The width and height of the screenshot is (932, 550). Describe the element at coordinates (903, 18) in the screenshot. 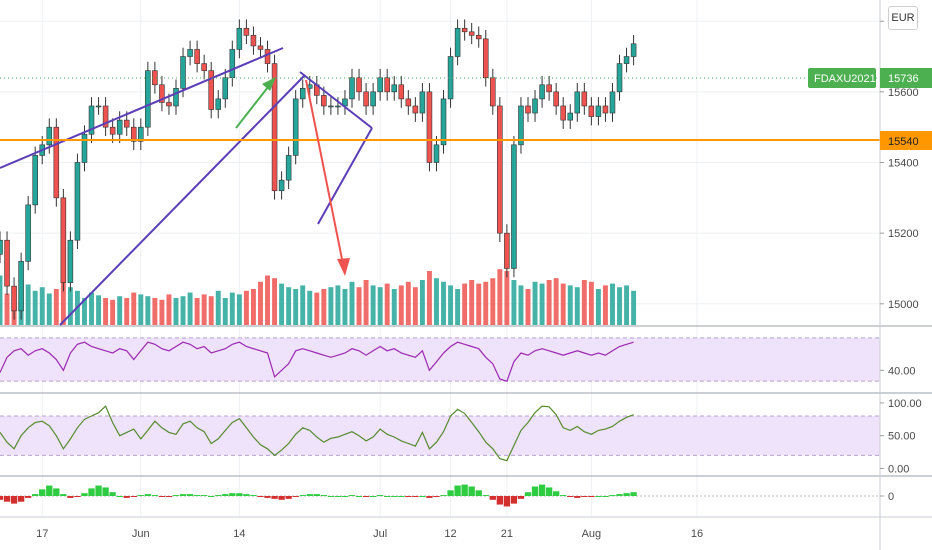

I see `currency-button: EUR` at that location.